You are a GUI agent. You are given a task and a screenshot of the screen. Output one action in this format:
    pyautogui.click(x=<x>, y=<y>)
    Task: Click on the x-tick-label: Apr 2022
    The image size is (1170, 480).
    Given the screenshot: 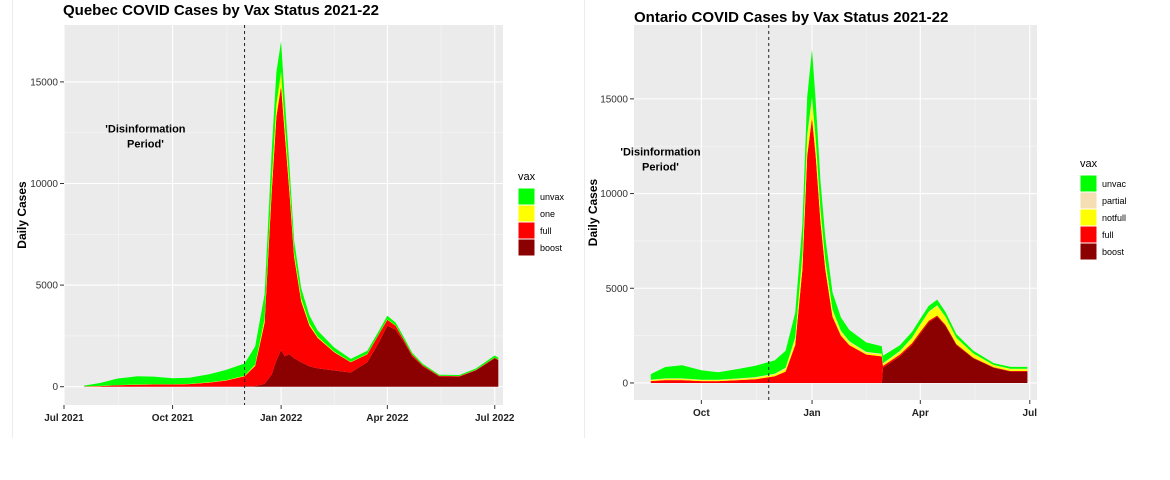 What is the action you would take?
    pyautogui.click(x=387, y=418)
    